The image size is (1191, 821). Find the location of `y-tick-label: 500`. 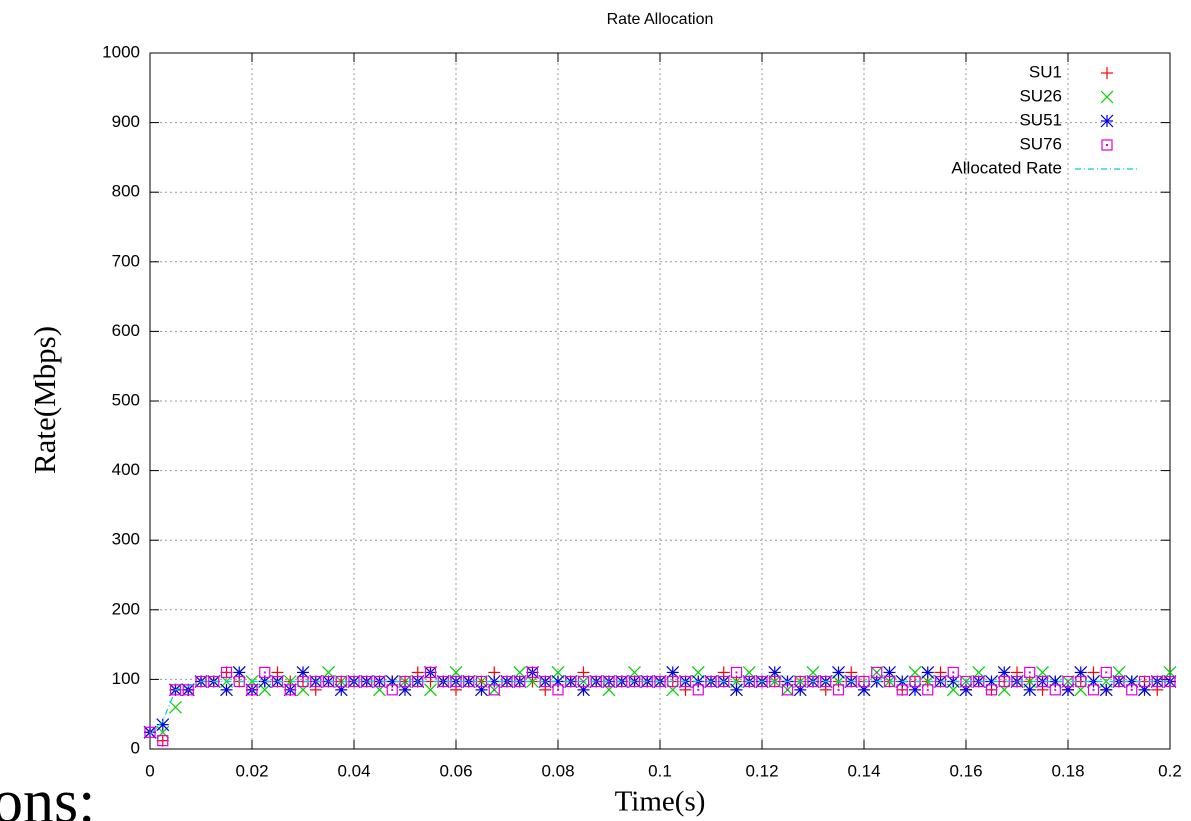

y-tick-label: 500 is located at coordinates (126, 399).